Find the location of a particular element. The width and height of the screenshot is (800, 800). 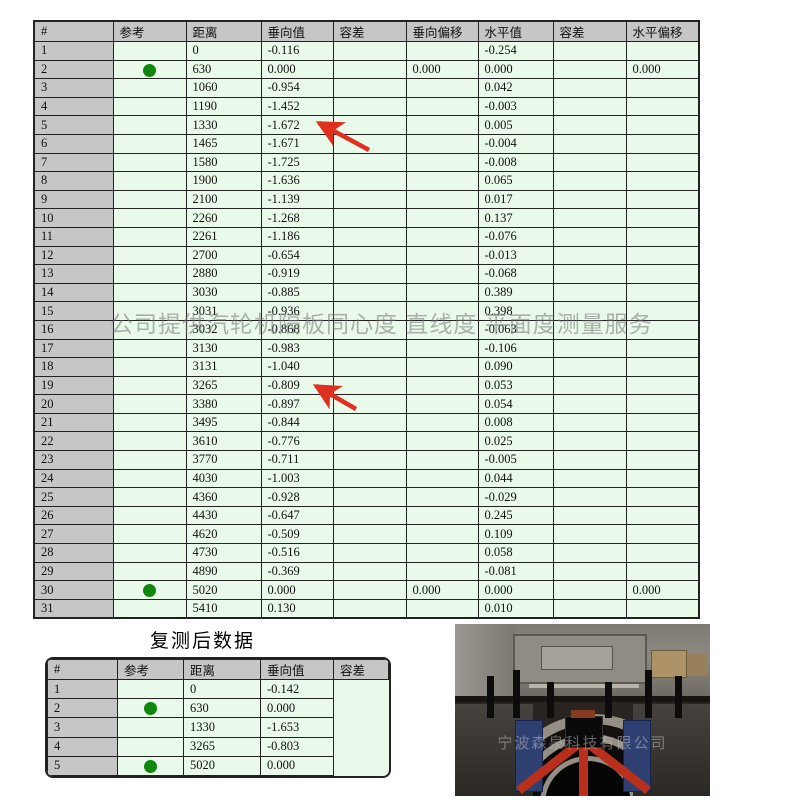

value-cell: 630 is located at coordinates (223, 69).